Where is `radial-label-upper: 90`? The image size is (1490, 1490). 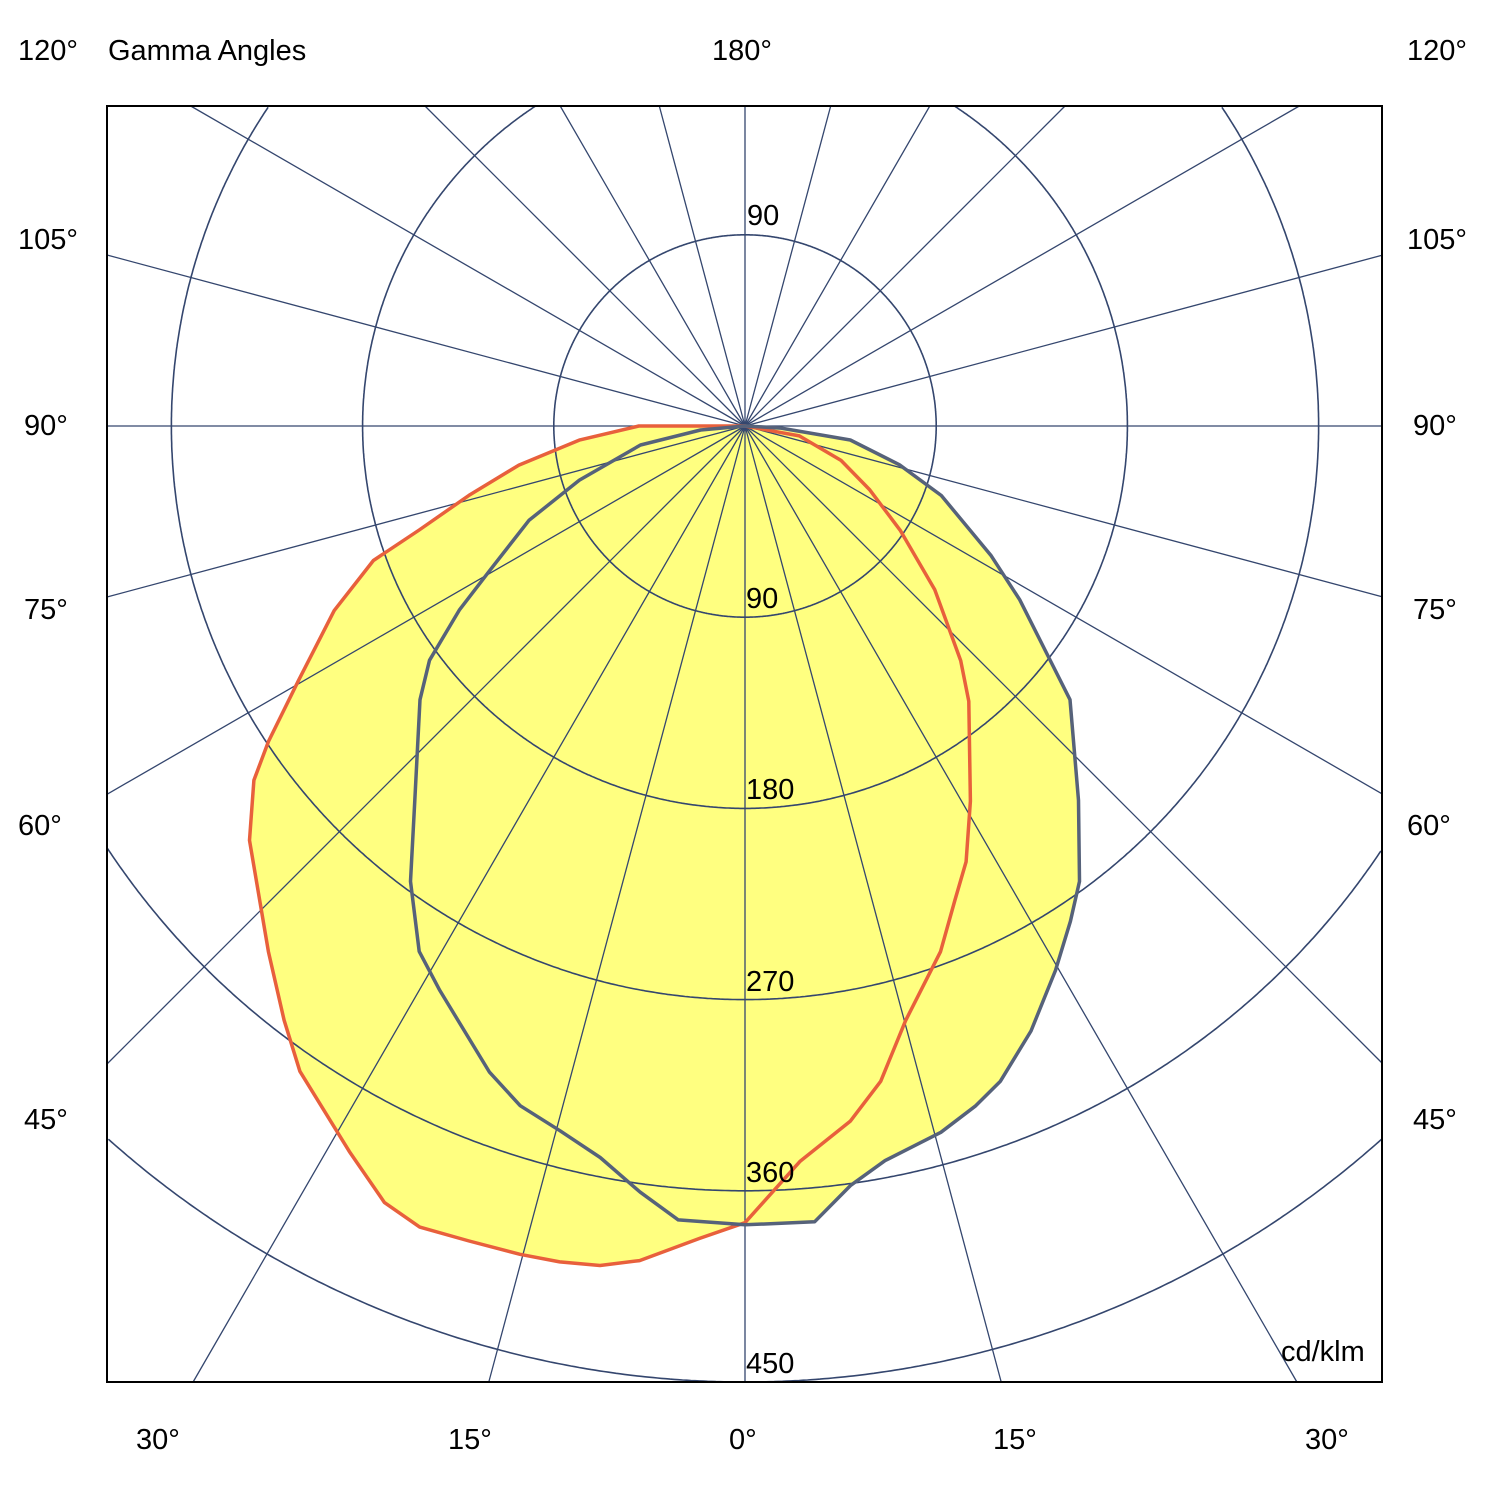 radial-label-upper: 90 is located at coordinates (763, 216).